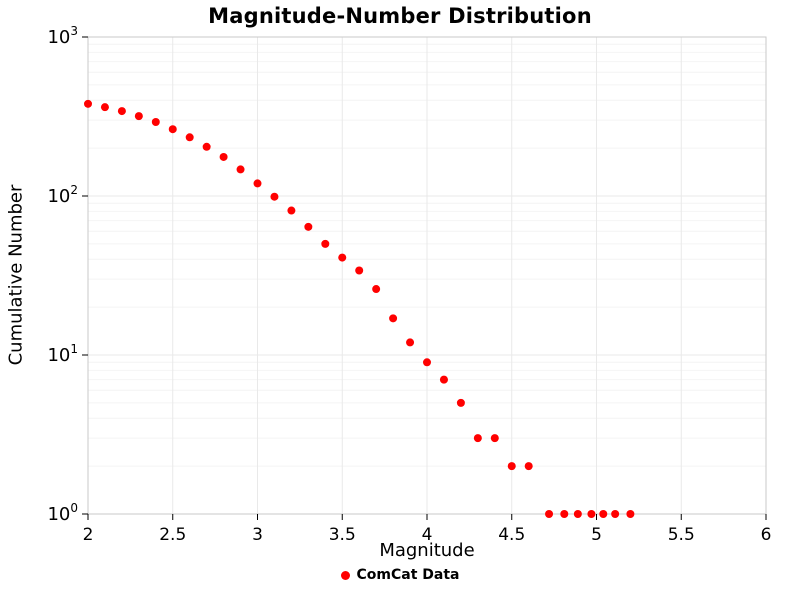 The width and height of the screenshot is (800, 600). Describe the element at coordinates (511, 535) in the screenshot. I see `x-tick-label: 4.5` at that location.